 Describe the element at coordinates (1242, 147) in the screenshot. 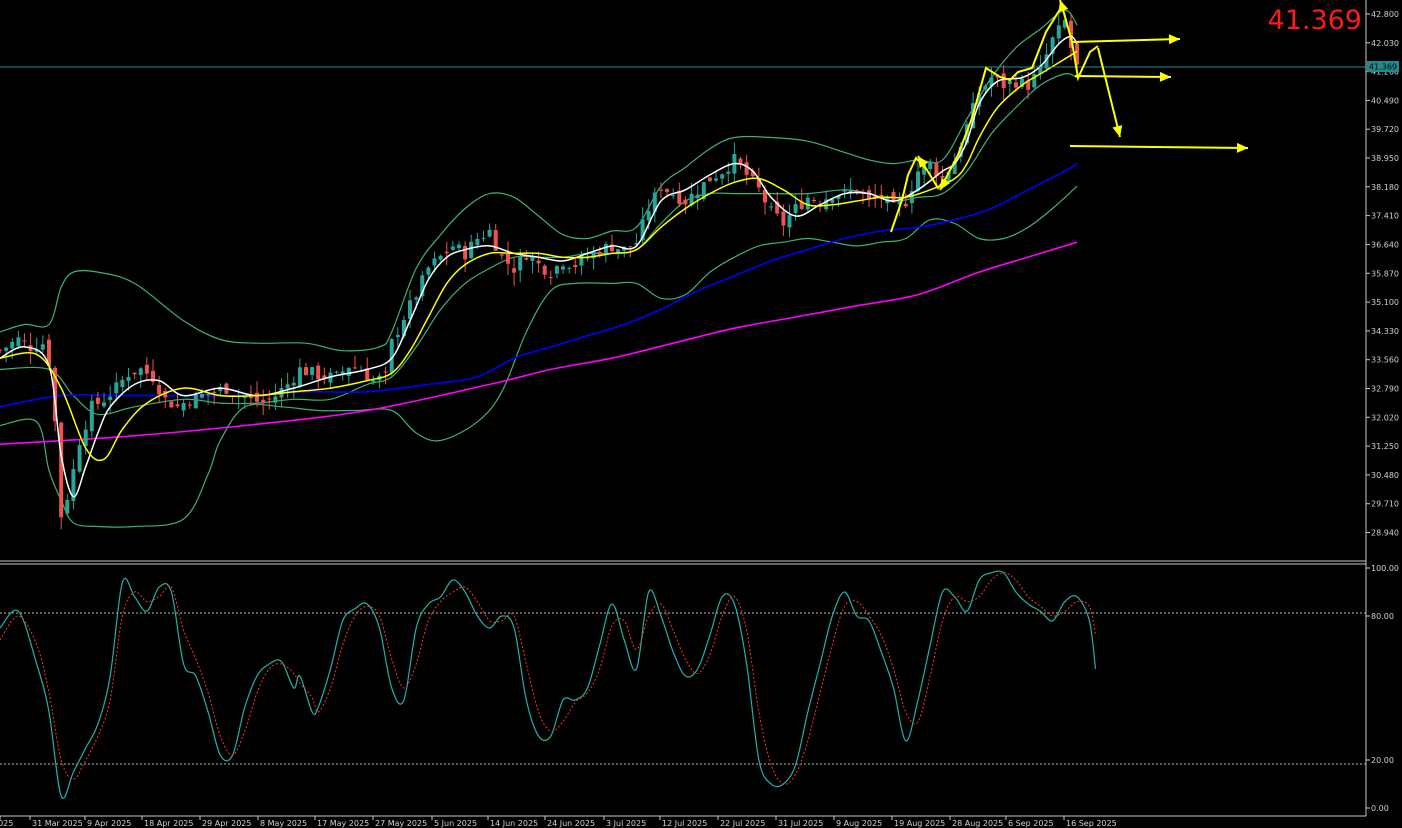

I see `target-arrow-lower-head` at that location.